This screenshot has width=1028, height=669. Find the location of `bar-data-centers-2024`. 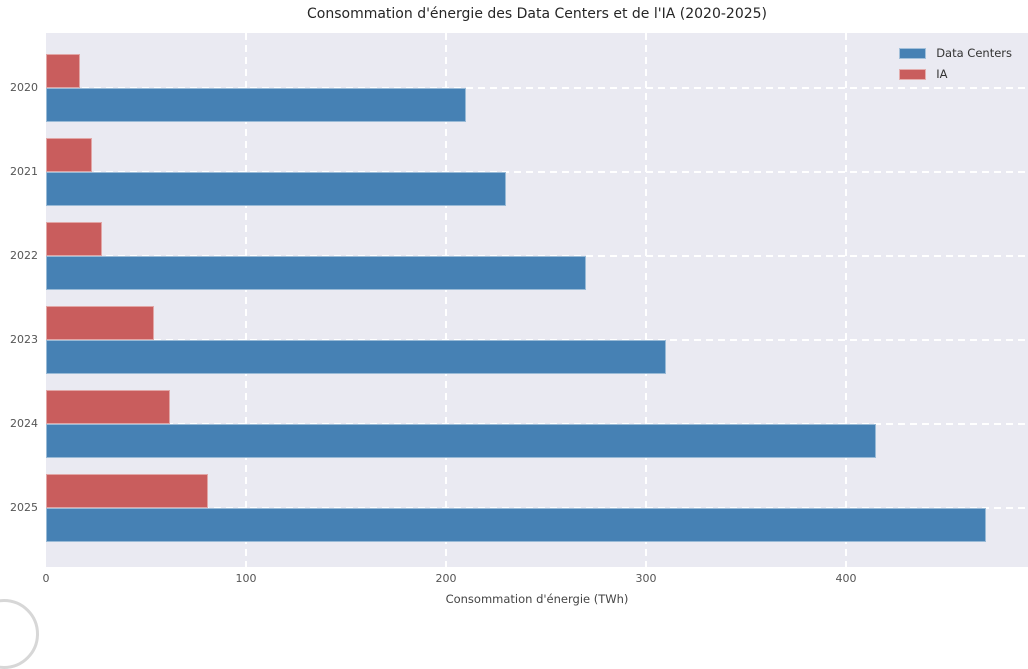

bar-data-centers-2024 is located at coordinates (461, 441).